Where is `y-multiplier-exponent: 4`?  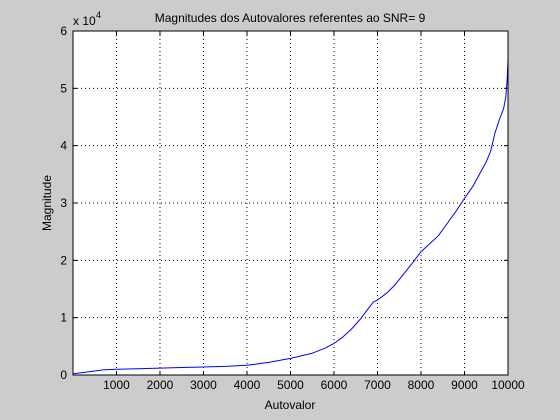 y-multiplier-exponent: 4 is located at coordinates (98, 15).